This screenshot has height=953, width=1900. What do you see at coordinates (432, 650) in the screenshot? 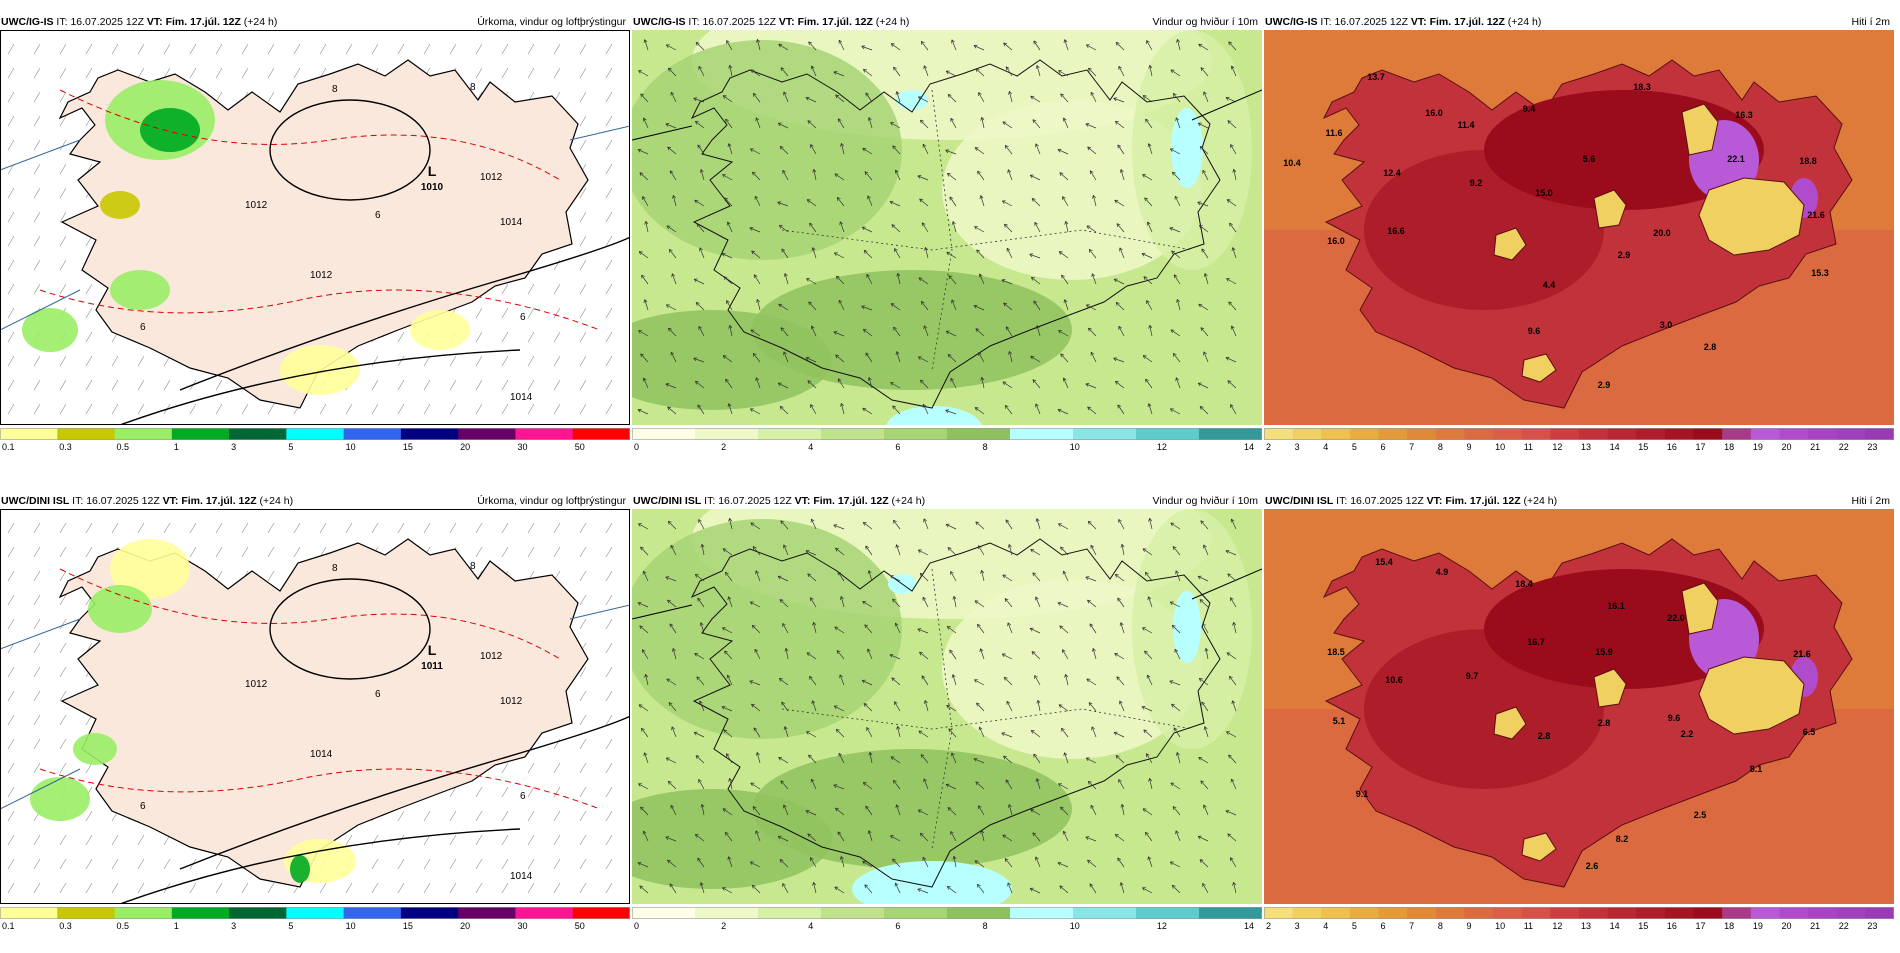
I see `pressure-low-letter: L` at bounding box center [432, 650].